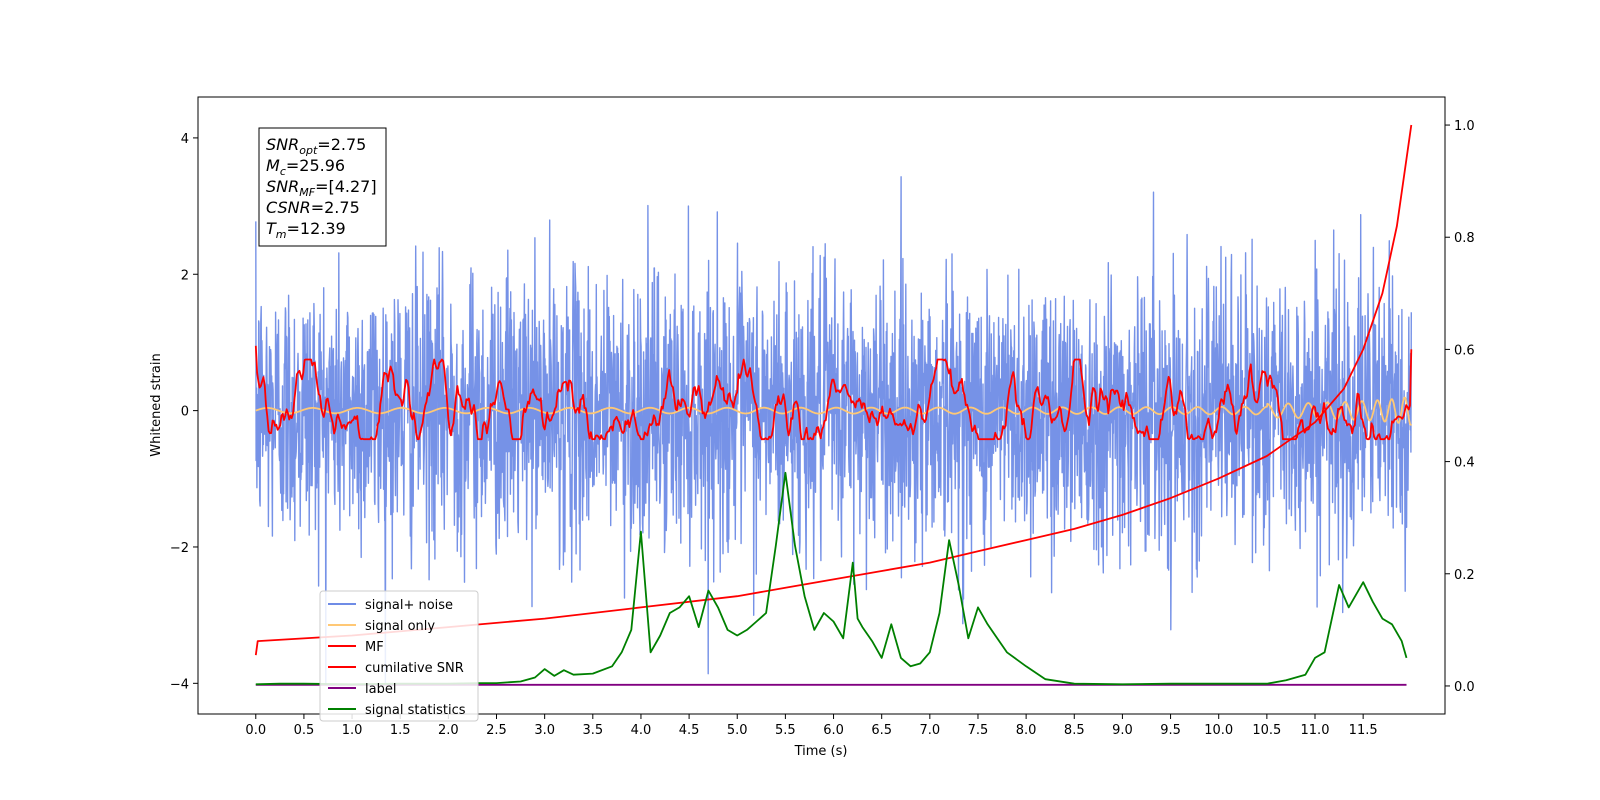 The width and height of the screenshot is (1600, 800). Describe the element at coordinates (592, 730) in the screenshot. I see `x-tick-label: 3.5` at that location.